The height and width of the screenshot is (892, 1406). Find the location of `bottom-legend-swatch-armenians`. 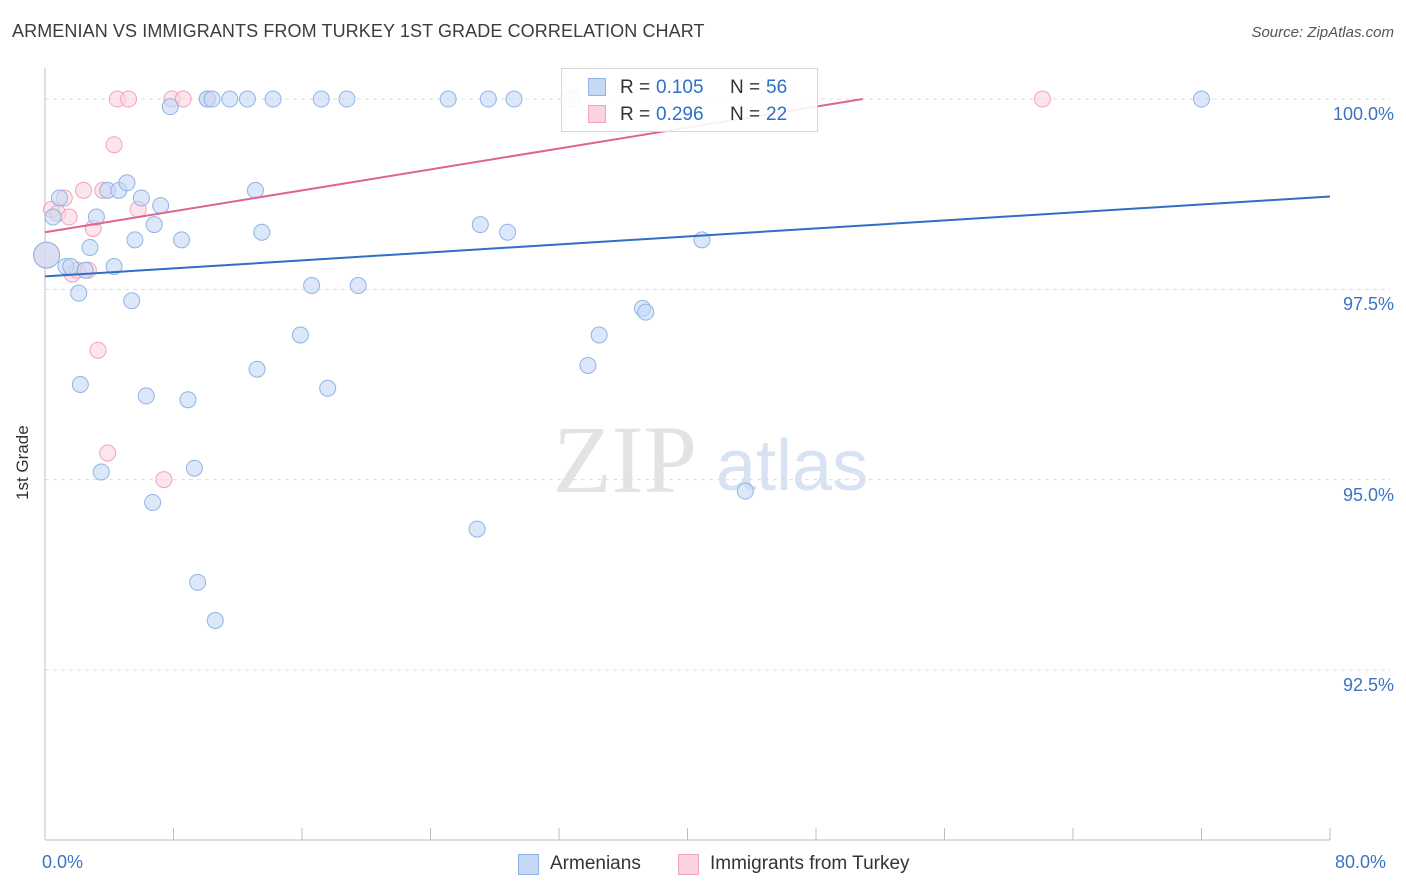

bottom-legend-swatch-armenians is located at coordinates (528, 864).